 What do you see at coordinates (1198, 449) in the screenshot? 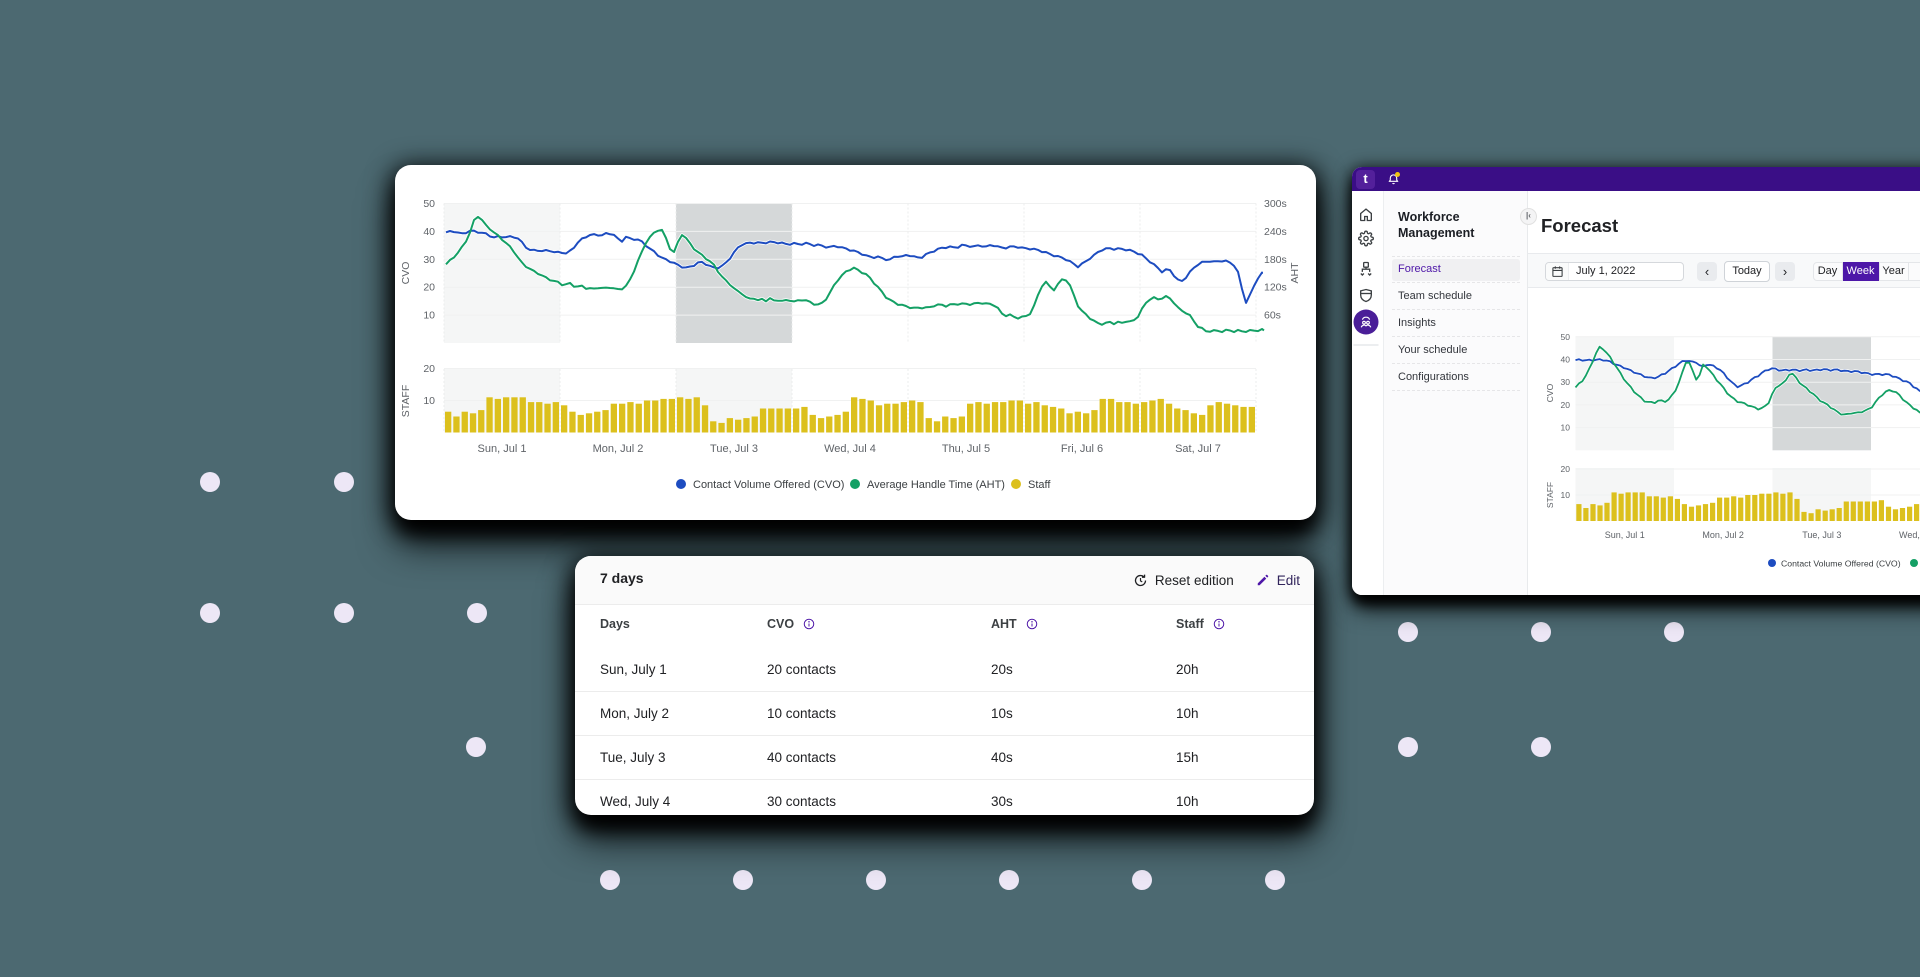
I see `svg-text: Sat, Jul 7` at bounding box center [1198, 449].